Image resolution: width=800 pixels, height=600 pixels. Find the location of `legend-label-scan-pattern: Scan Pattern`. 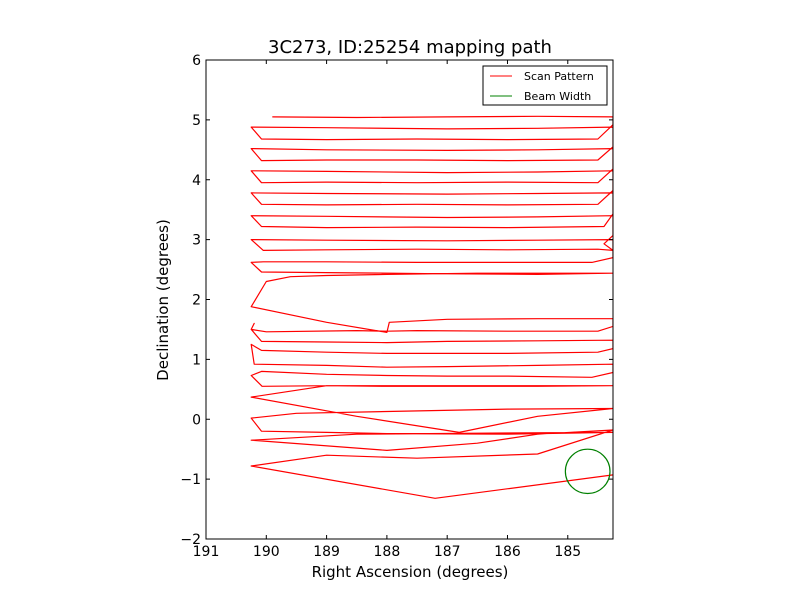

legend-label-scan-pattern: Scan Pattern is located at coordinates (559, 76).